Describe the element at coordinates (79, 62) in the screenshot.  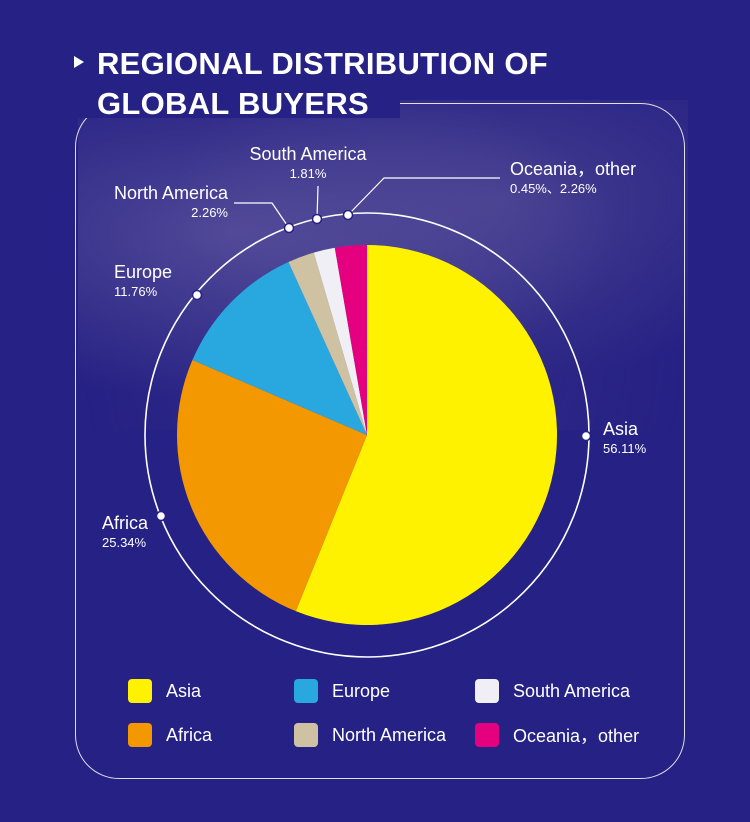
I see `title-arrow-icon` at that location.